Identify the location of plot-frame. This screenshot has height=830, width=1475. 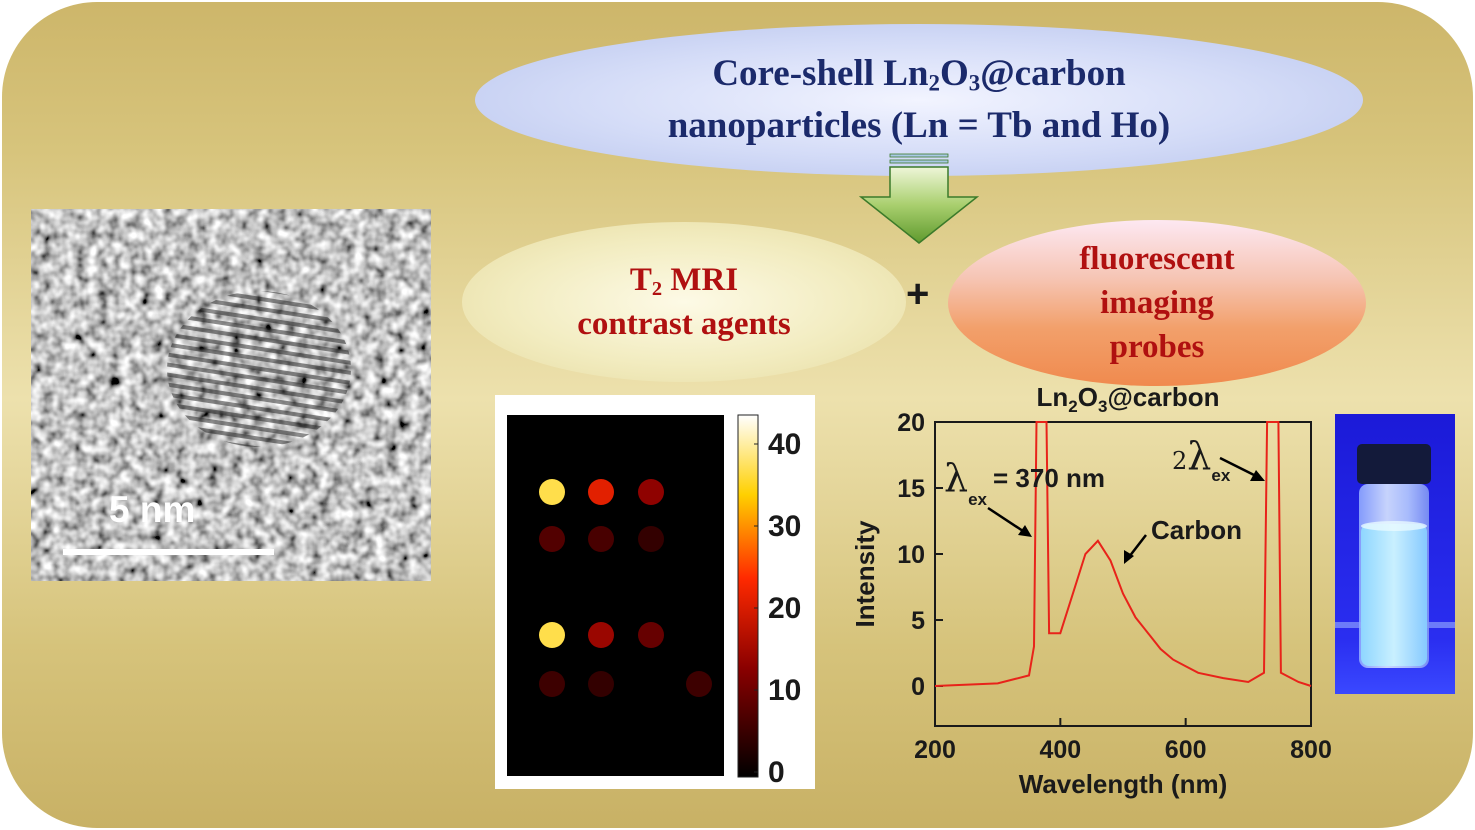
(1123, 574).